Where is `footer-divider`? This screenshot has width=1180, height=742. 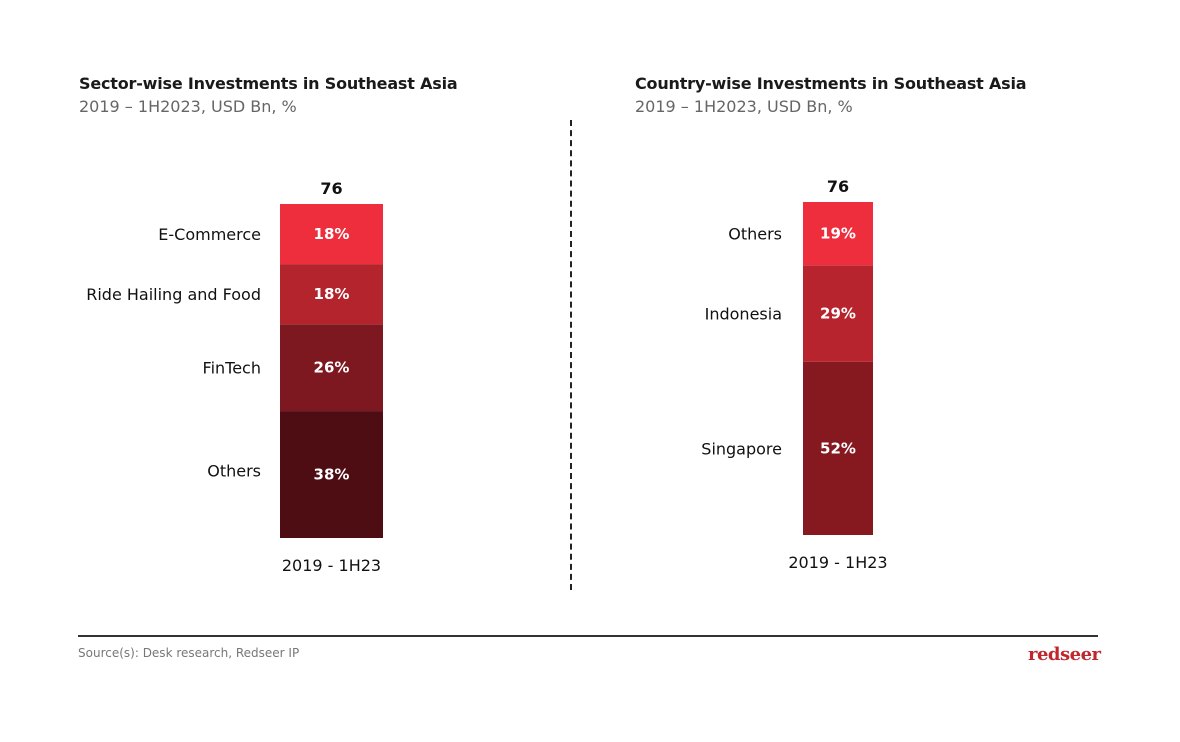
footer-divider is located at coordinates (588, 636).